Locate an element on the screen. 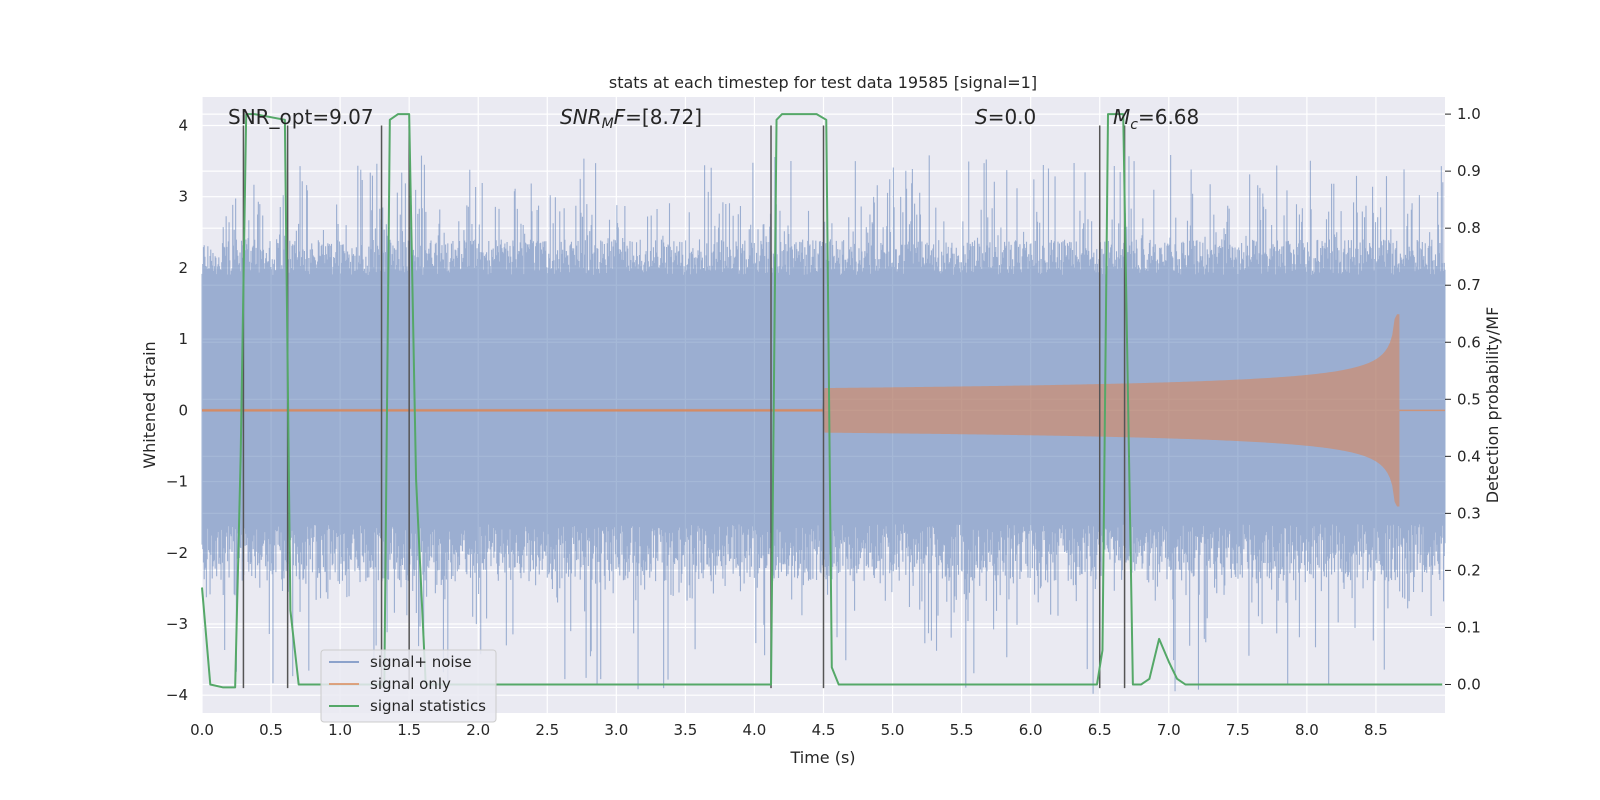 Image resolution: width=1600 pixels, height=800 pixels. x-tick-label-9: 4.5 is located at coordinates (824, 730).